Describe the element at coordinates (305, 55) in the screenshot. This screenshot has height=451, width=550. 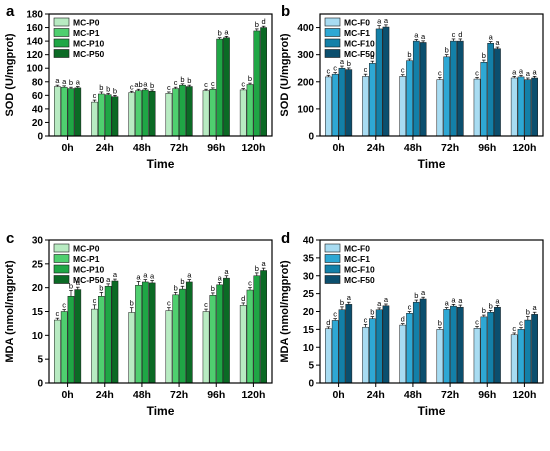
I see `y-tick-label: 300` at that location.